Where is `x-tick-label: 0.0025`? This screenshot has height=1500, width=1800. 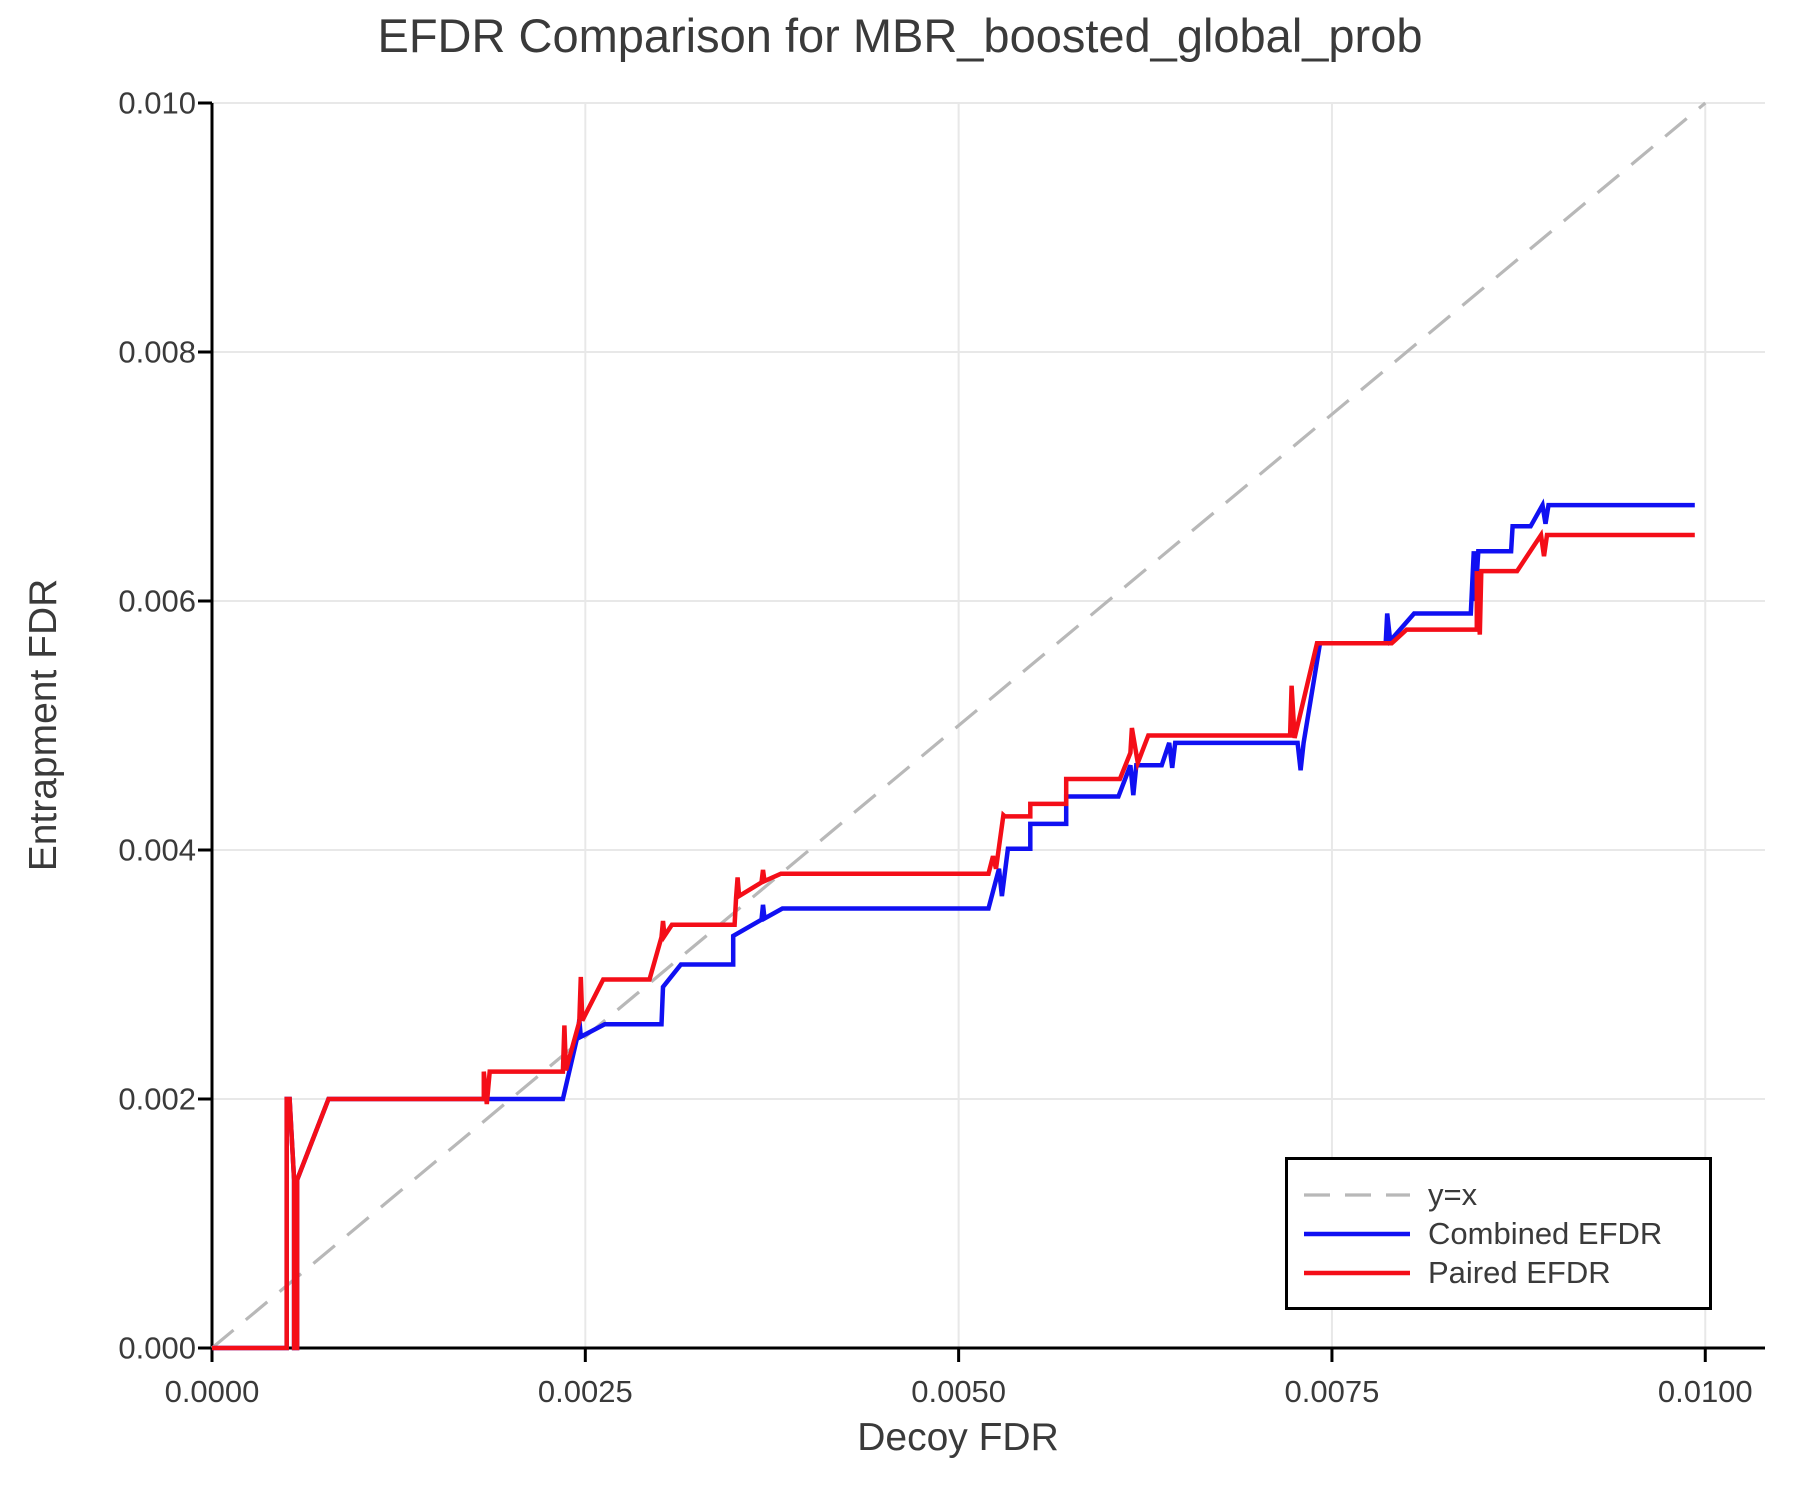 x-tick-label: 0.0025 is located at coordinates (585, 1391).